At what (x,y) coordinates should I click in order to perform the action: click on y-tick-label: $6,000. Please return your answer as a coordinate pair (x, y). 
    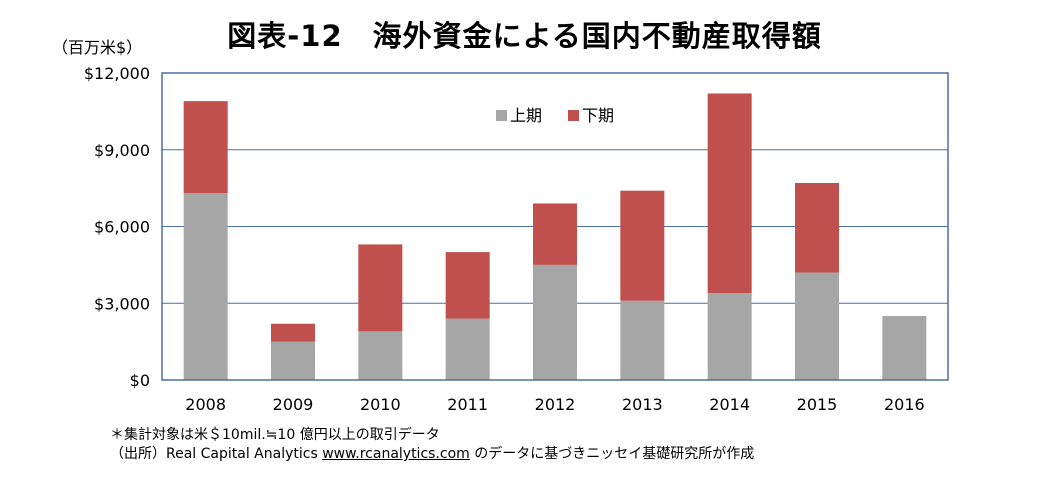
    Looking at the image, I should click on (122, 227).